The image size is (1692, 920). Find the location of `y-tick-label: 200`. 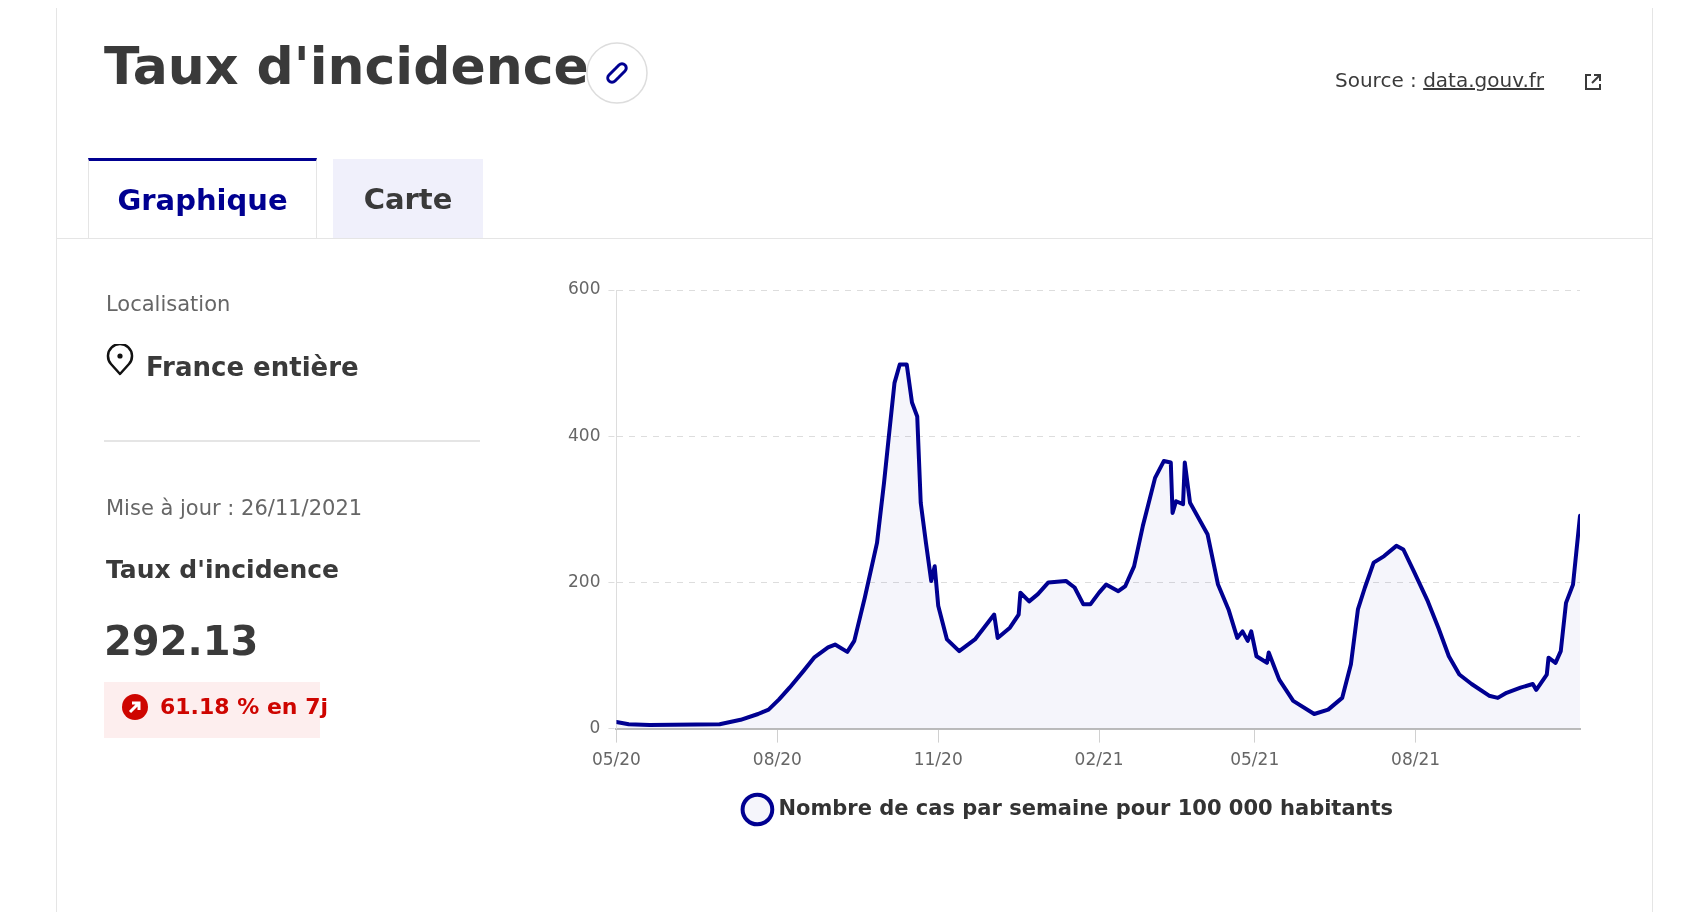

y-tick-label: 200 is located at coordinates (584, 580).